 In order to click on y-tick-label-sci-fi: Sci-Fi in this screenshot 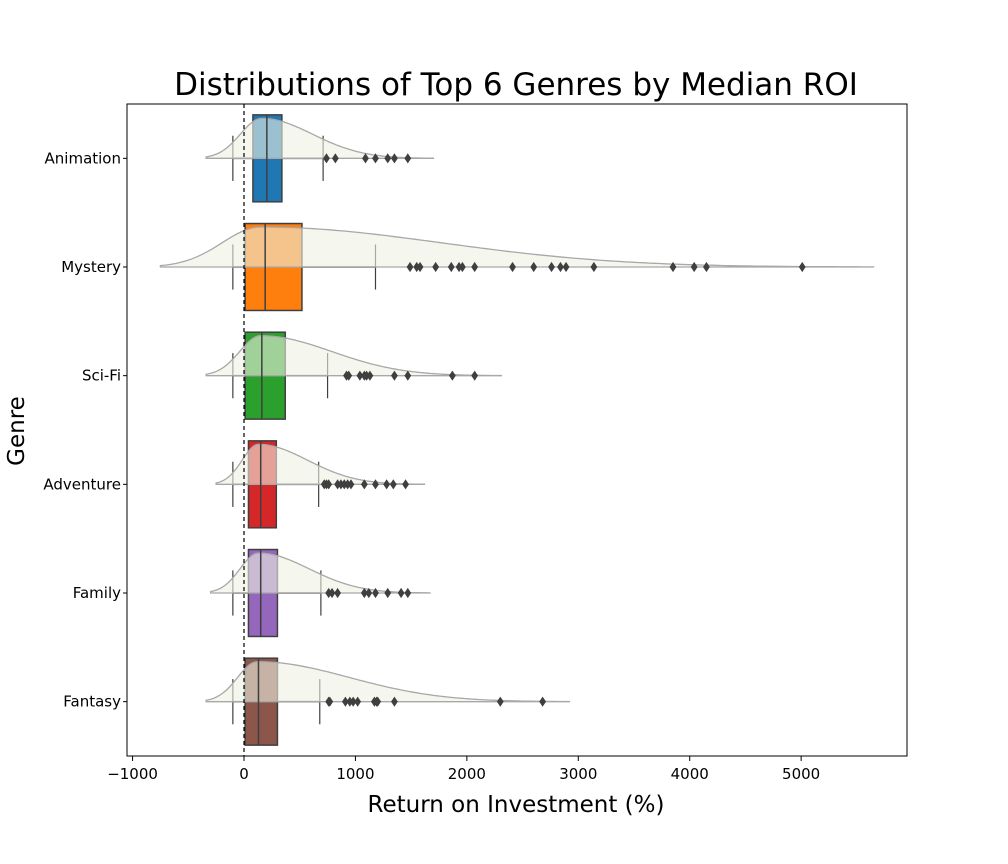, I will do `click(101, 376)`.